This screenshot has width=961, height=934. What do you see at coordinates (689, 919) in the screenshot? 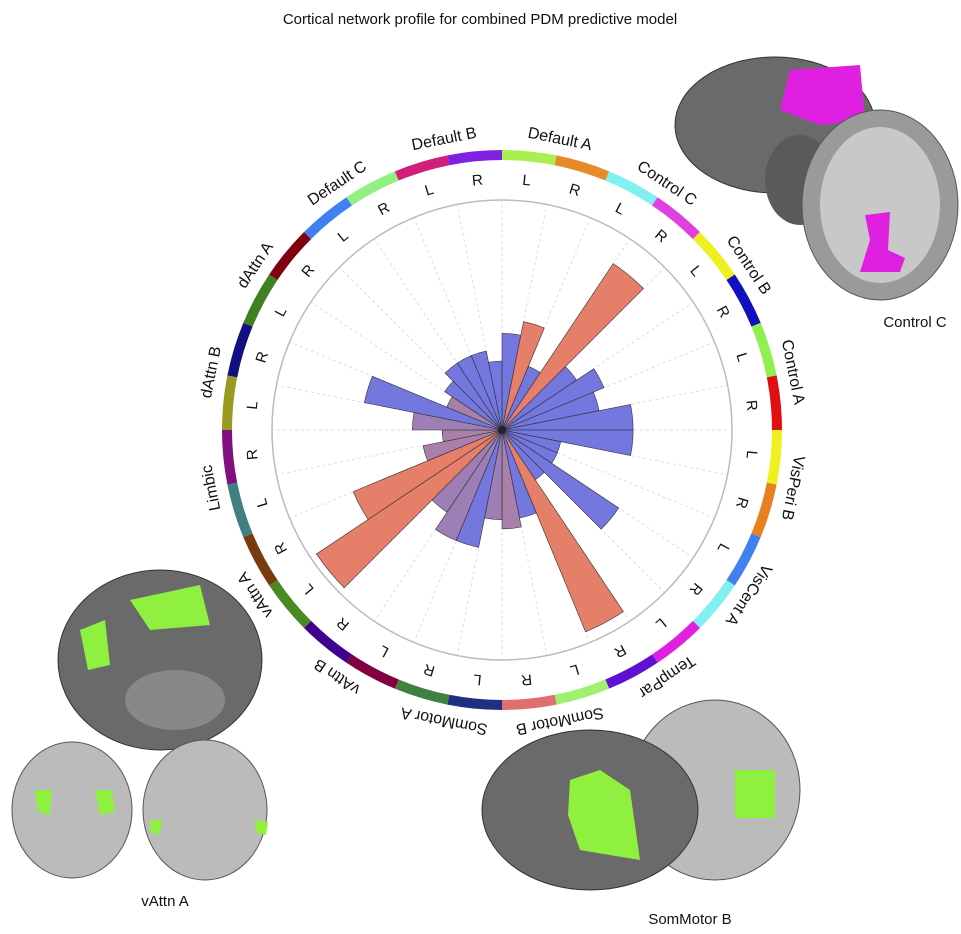
I see `brain-caption: SomMotor B` at bounding box center [689, 919].